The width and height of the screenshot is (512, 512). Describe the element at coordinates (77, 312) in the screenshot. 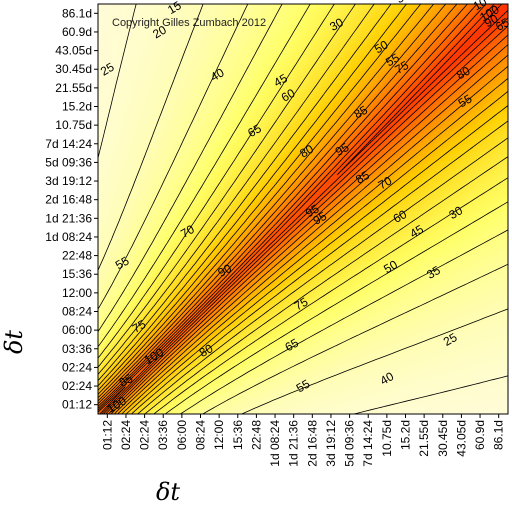

I see `y-tick-label: 08:24` at that location.